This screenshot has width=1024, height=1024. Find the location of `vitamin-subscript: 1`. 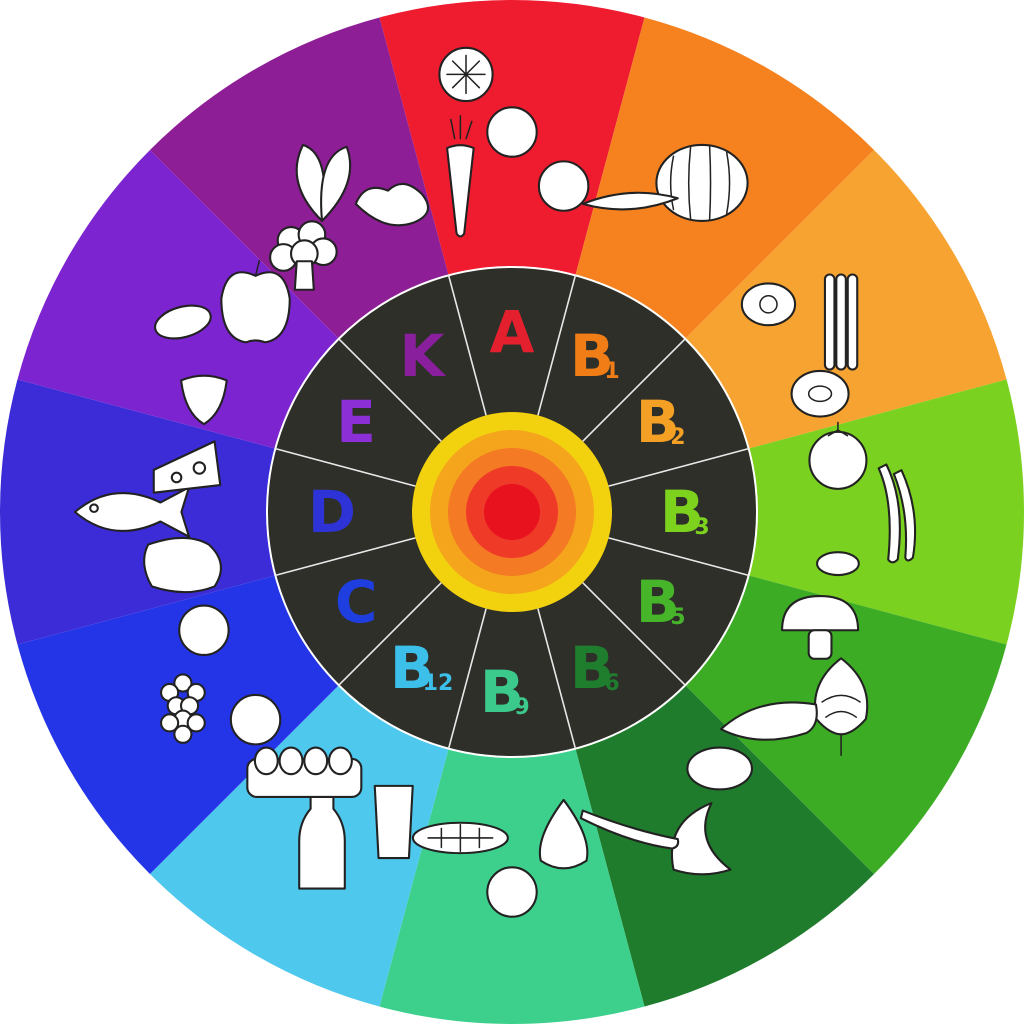

vitamin-subscript: 1 is located at coordinates (611, 371).